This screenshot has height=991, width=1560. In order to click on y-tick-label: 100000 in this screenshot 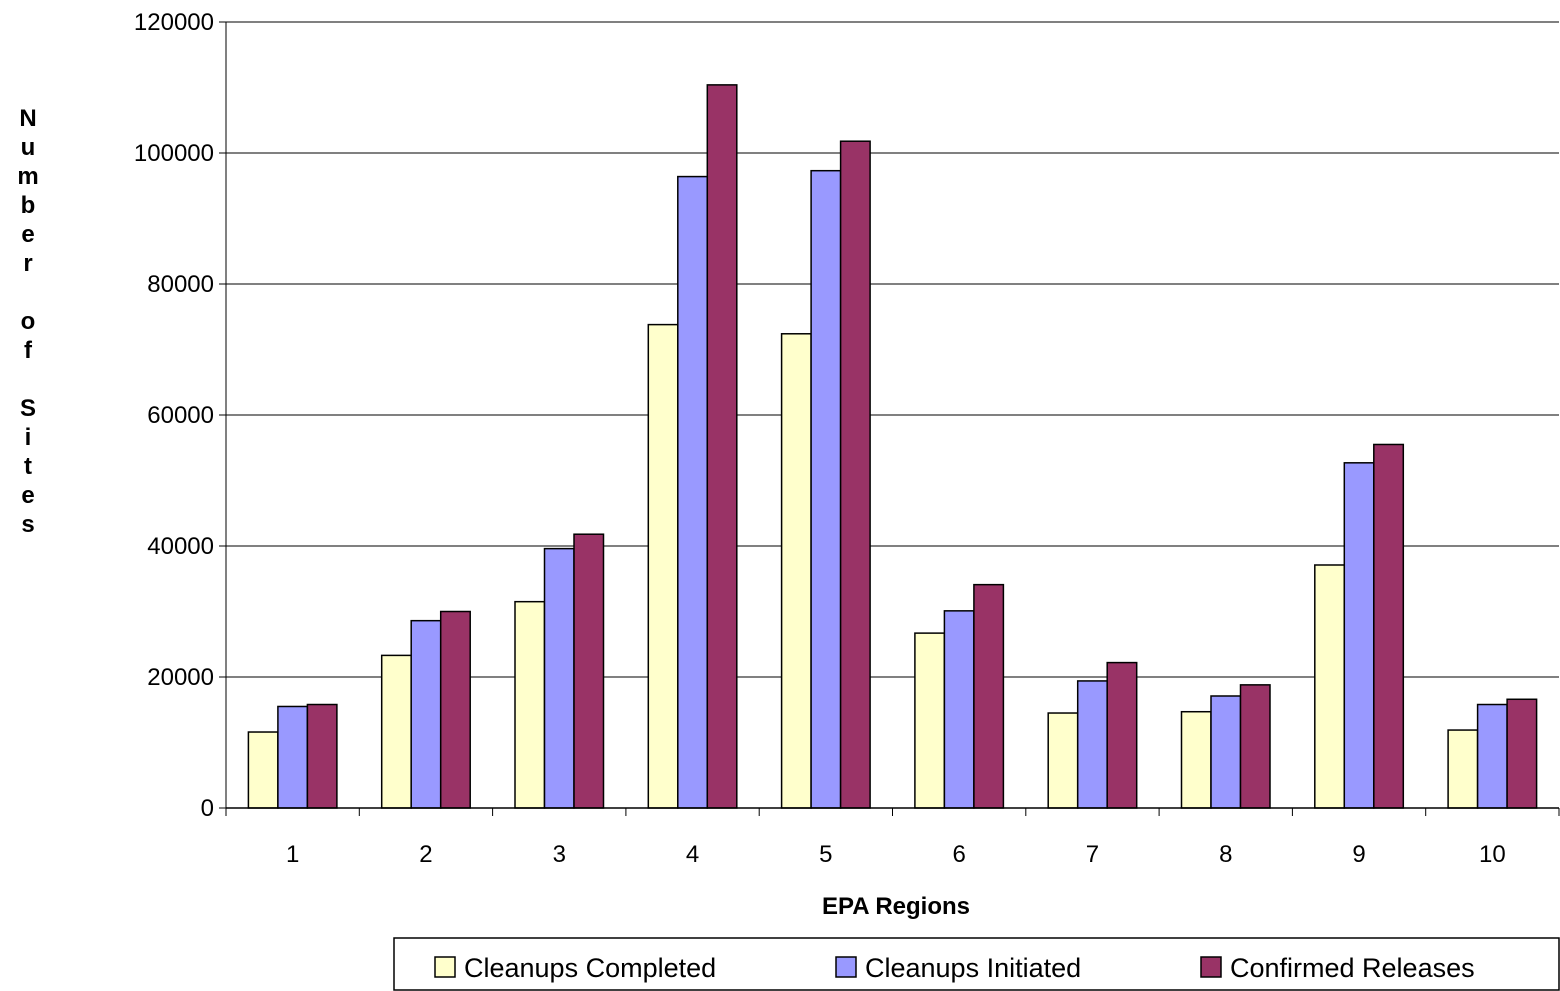, I will do `click(174, 153)`.